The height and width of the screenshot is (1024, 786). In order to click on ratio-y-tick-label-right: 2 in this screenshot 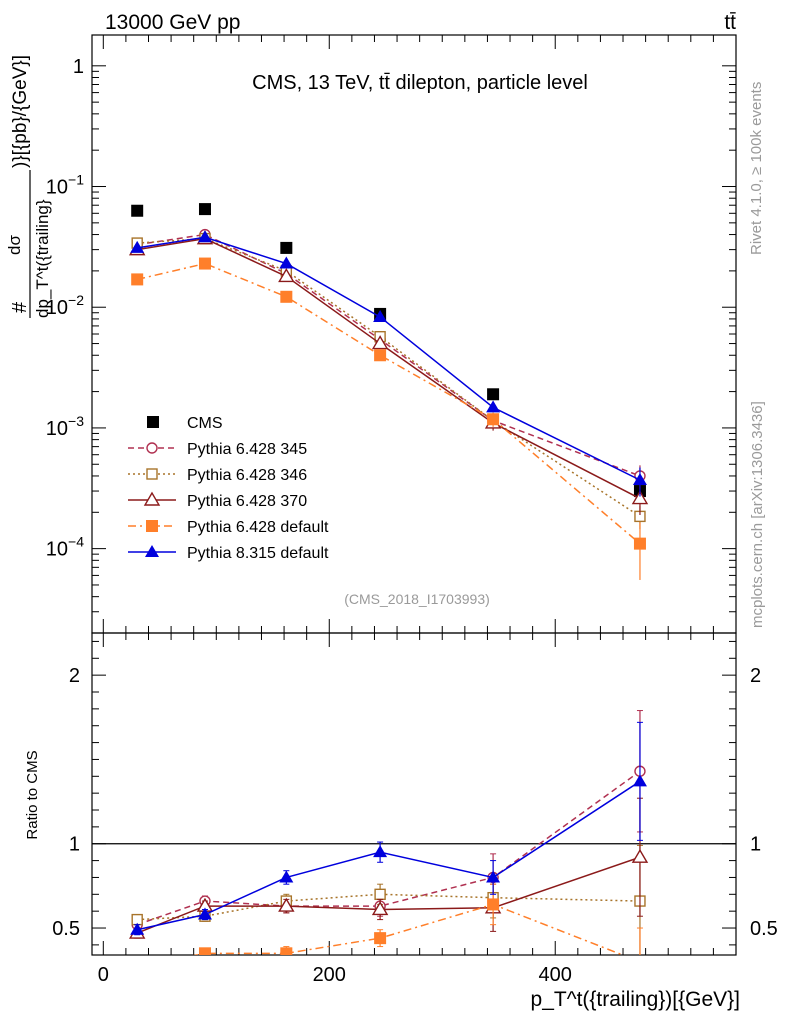, I will do `click(755, 676)`.